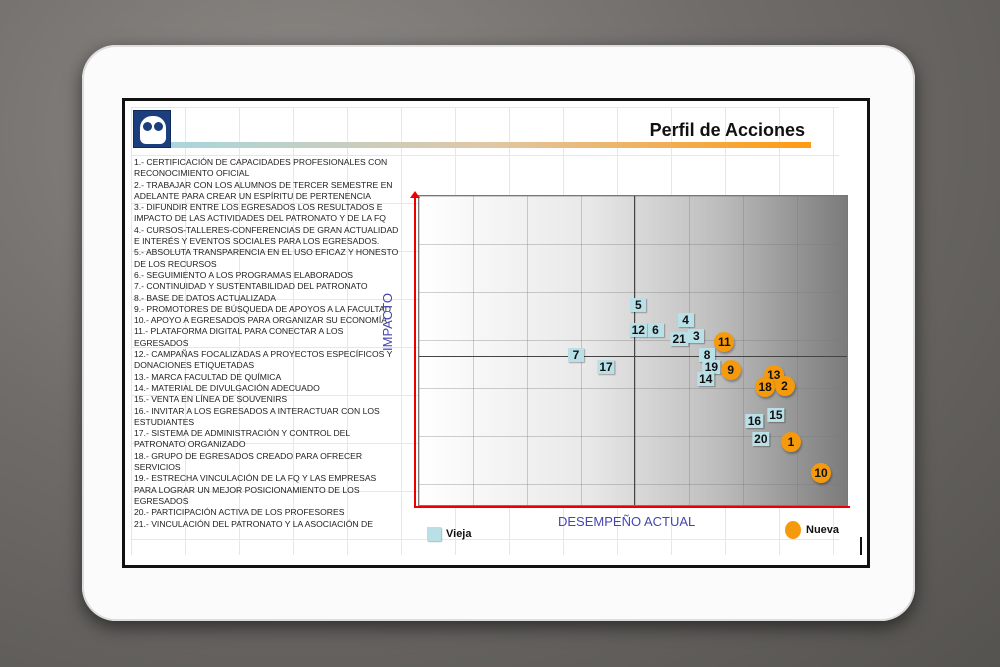 This screenshot has width=1000, height=667. I want to click on point-nueva-1: 1, so click(790, 441).